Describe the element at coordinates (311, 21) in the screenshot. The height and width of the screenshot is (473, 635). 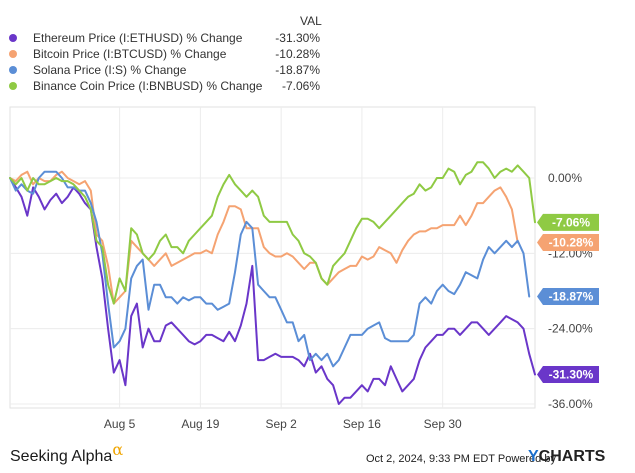
I see `legend-value-header: VAL` at that location.